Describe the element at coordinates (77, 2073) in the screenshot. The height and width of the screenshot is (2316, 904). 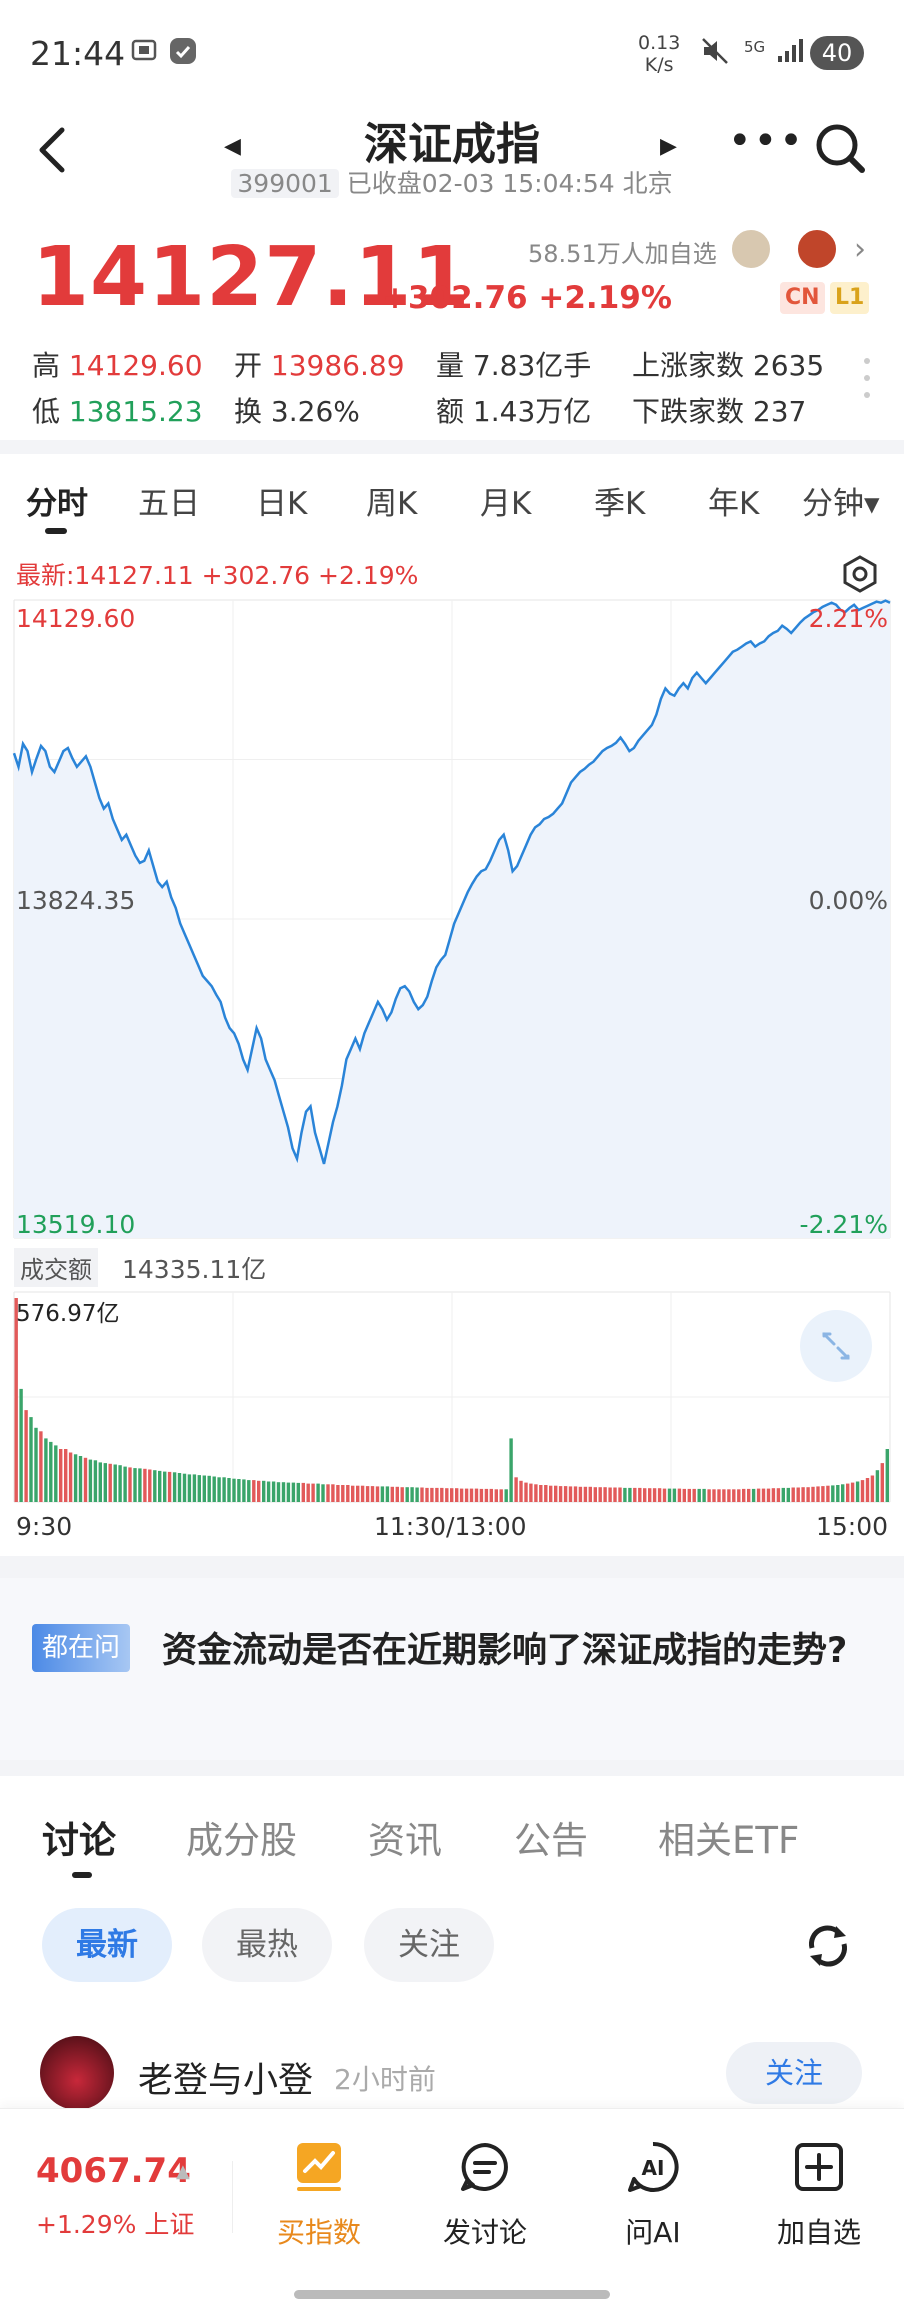
I see `avatar` at that location.